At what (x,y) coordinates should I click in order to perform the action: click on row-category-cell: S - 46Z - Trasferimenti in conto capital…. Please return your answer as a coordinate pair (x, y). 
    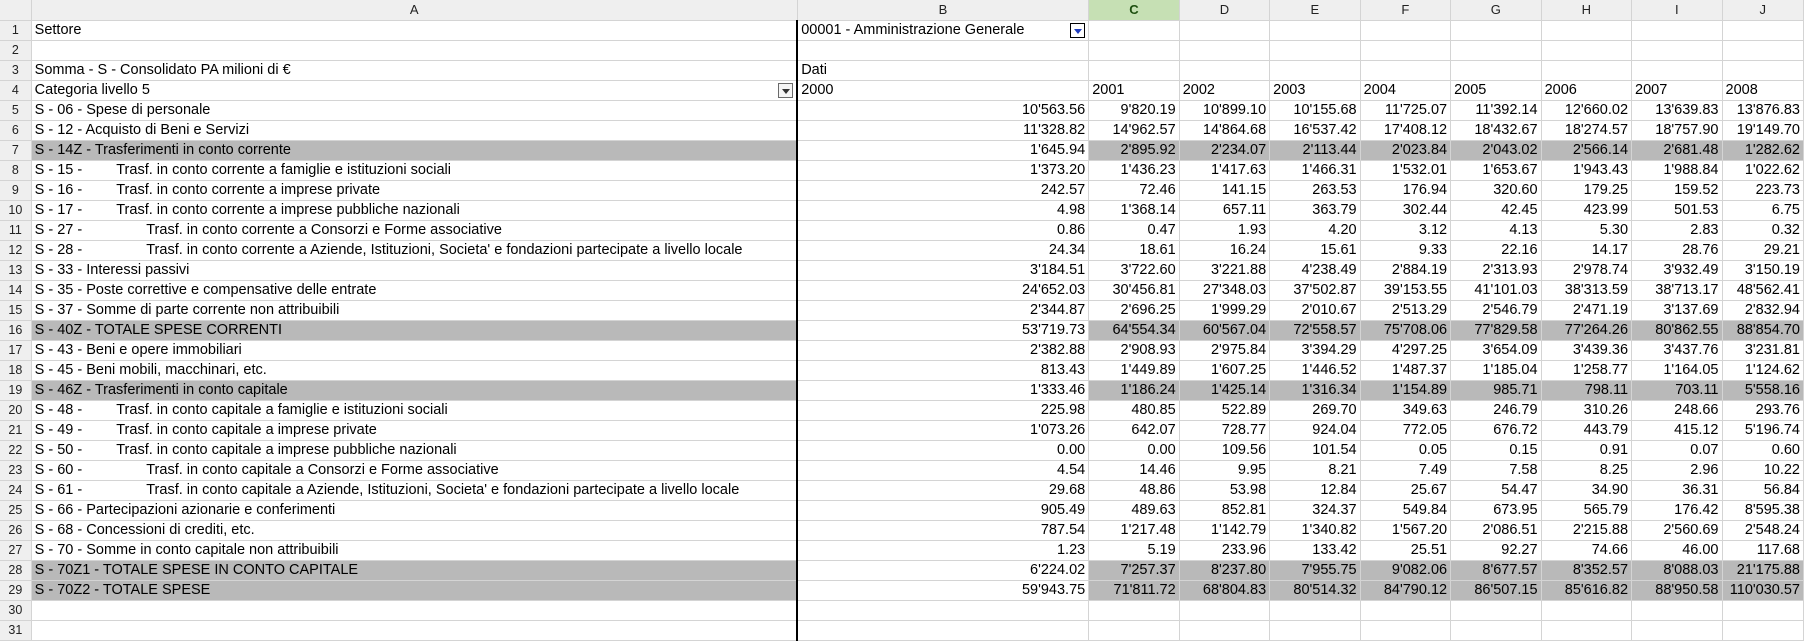
    Looking at the image, I should click on (415, 390).